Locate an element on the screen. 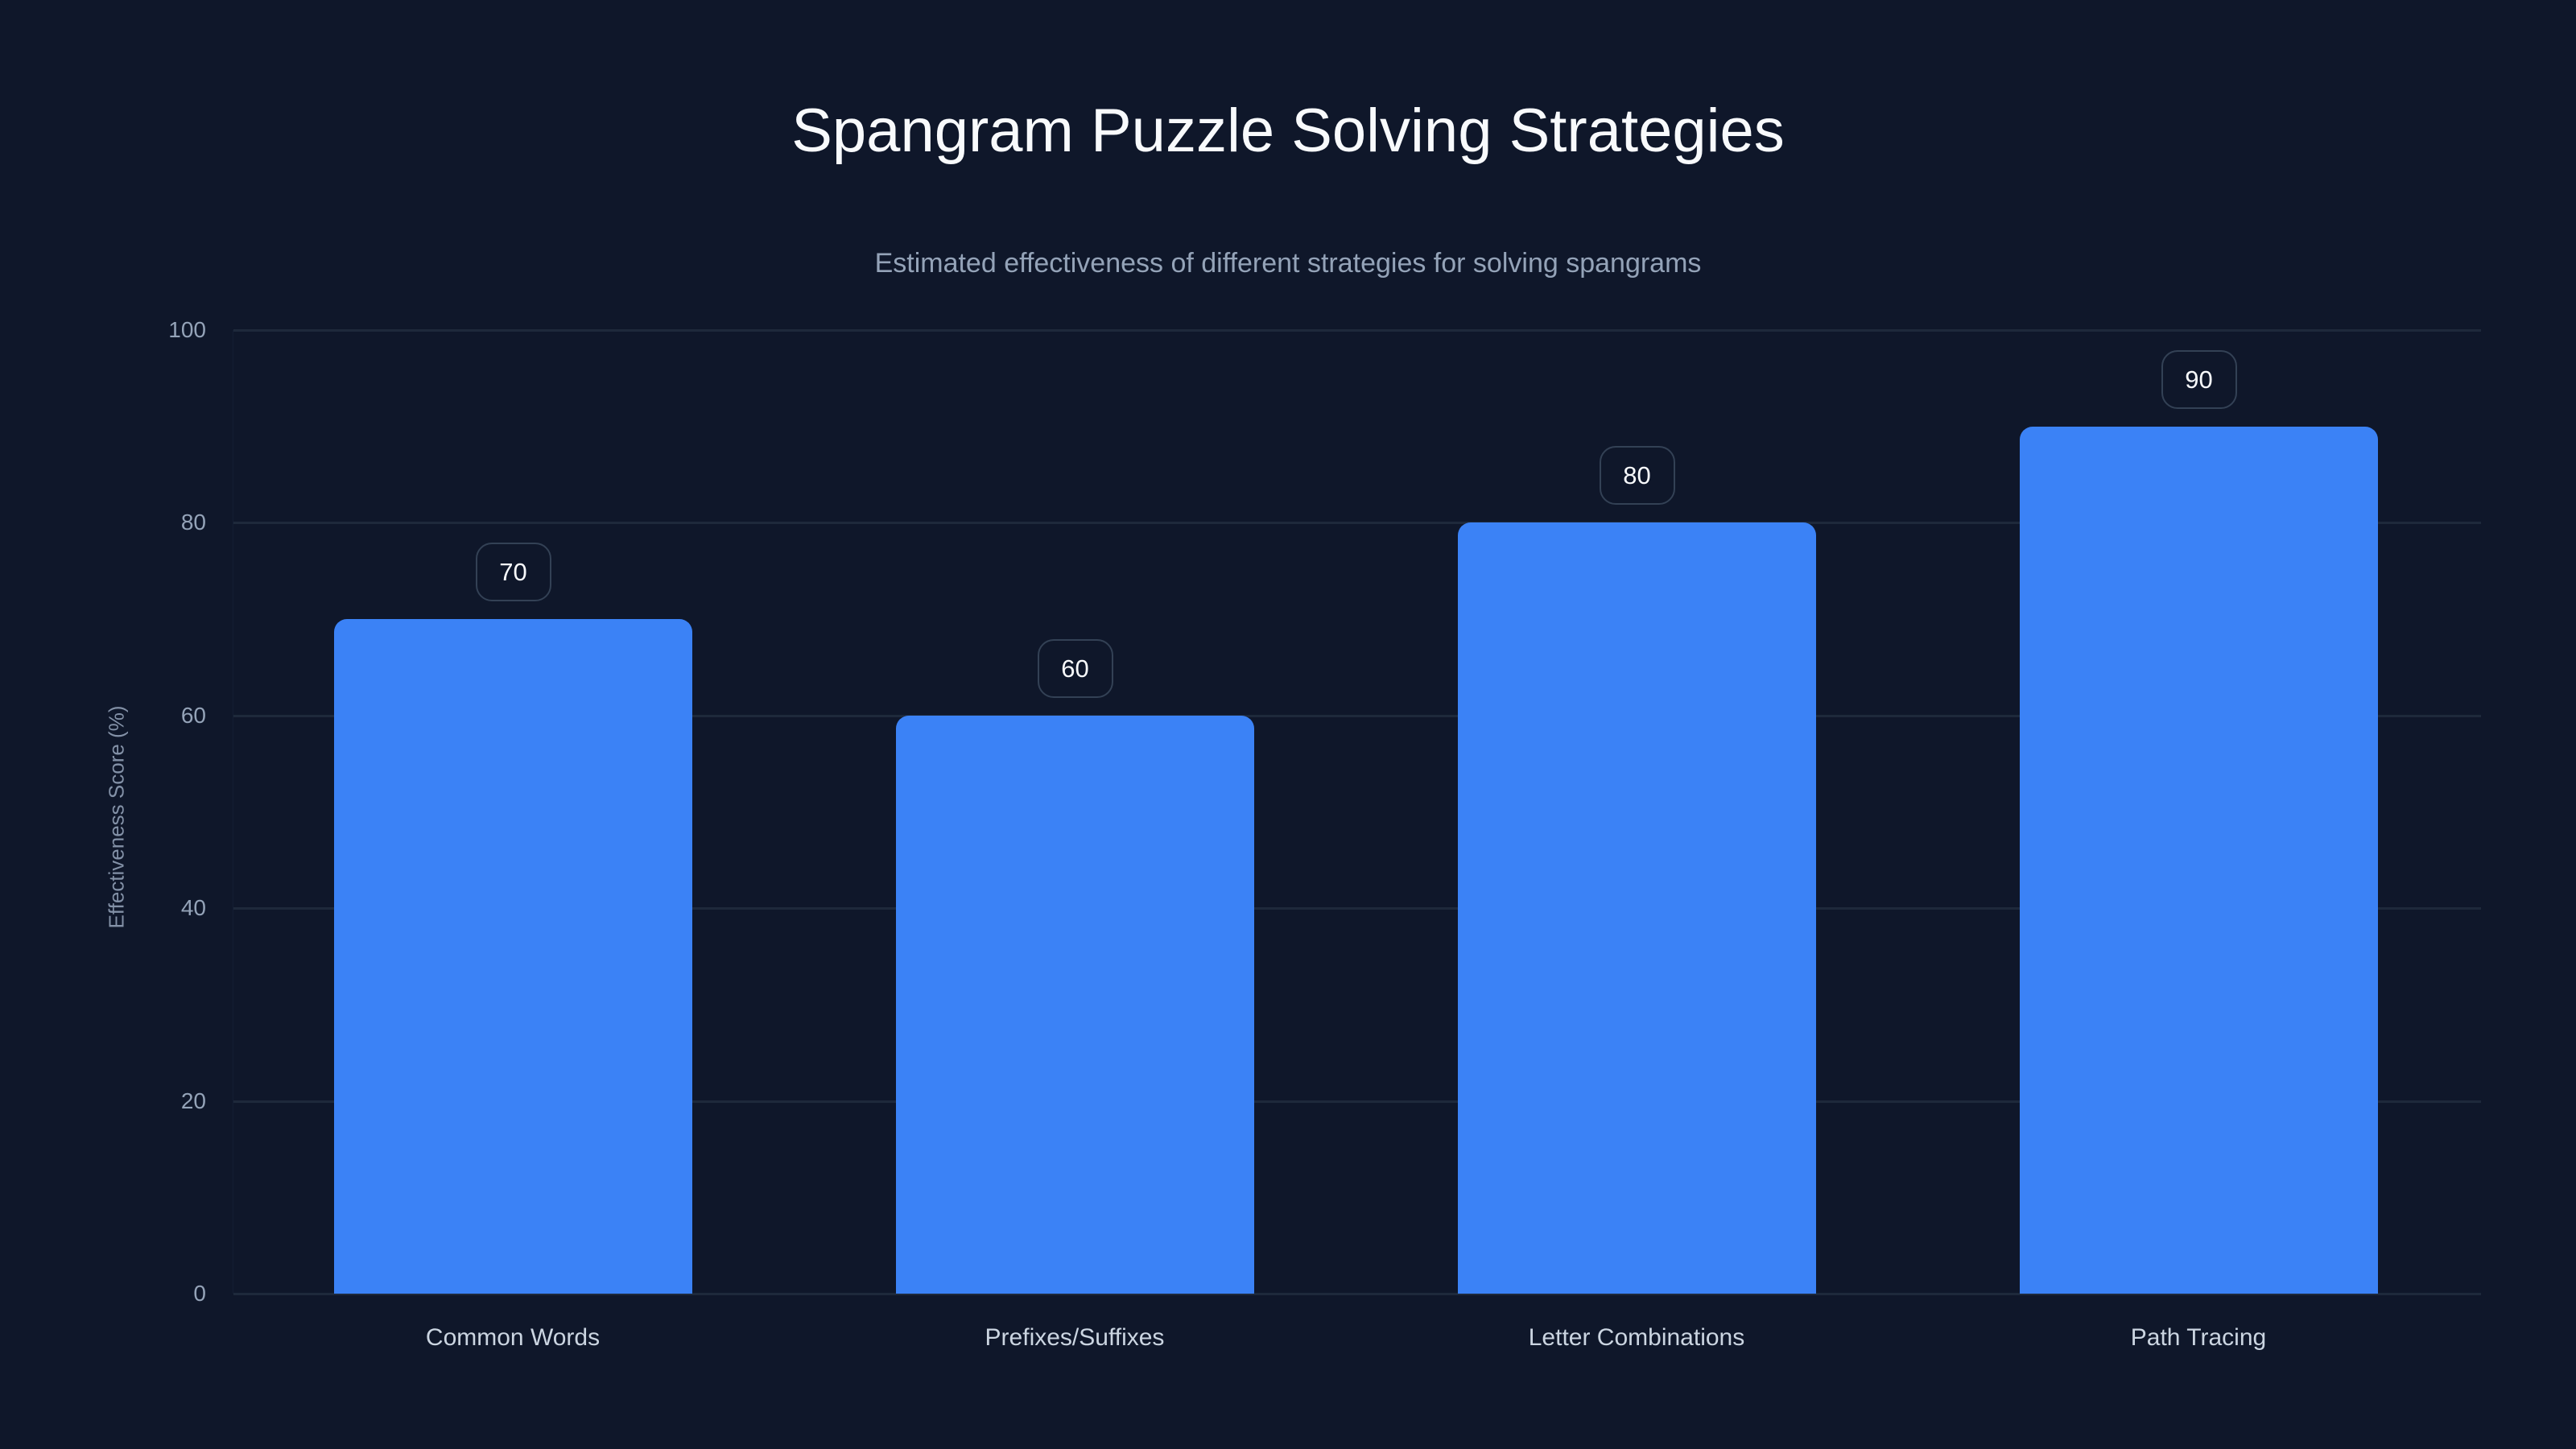 This screenshot has height=1449, width=2576. bar-letter-combinations is located at coordinates (1637, 908).